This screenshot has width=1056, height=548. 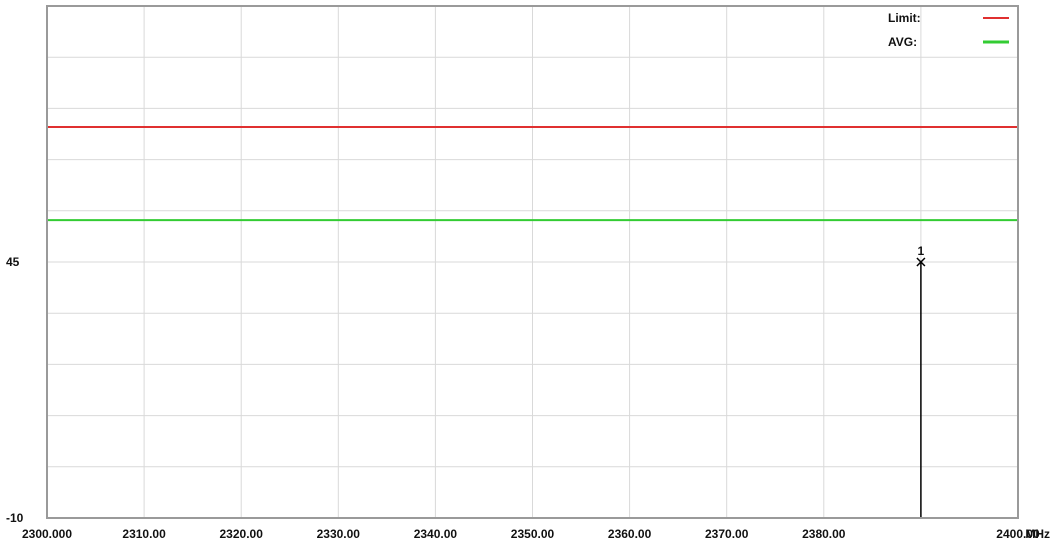 I want to click on x-tick-label: 2380.00, so click(x=824, y=534).